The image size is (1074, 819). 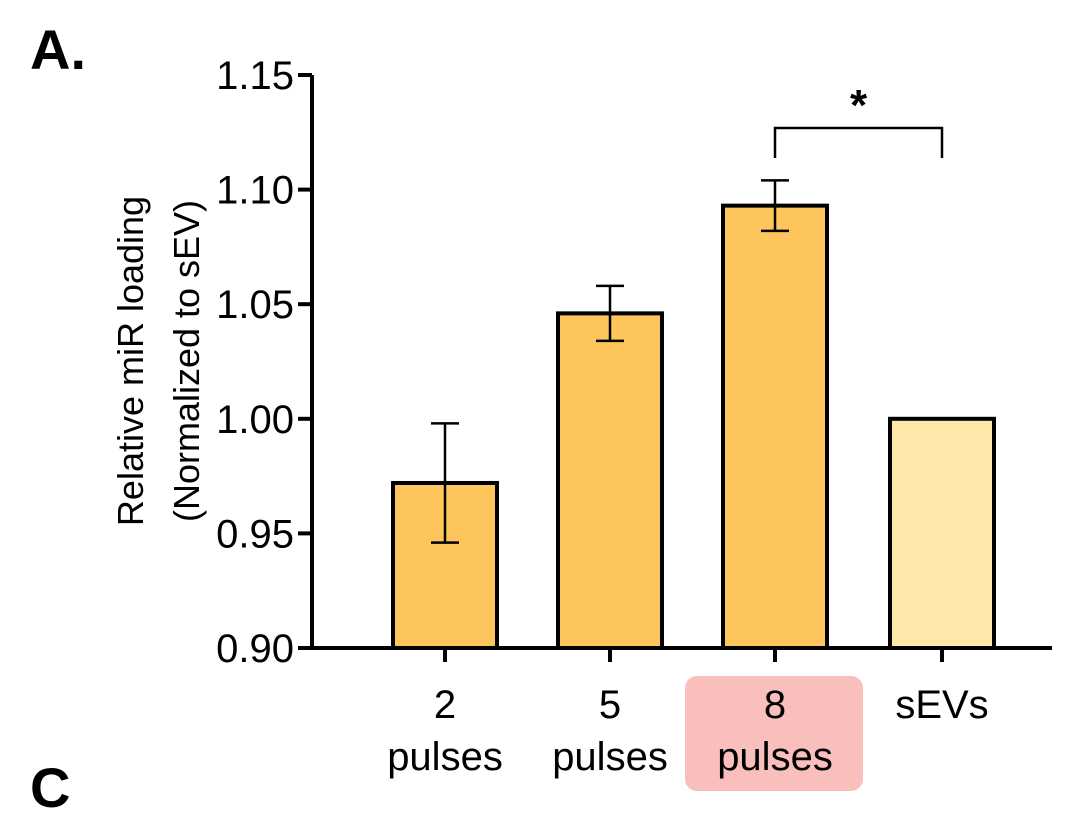 What do you see at coordinates (255, 649) in the screenshot?
I see `y-tick-label: 0.90` at bounding box center [255, 649].